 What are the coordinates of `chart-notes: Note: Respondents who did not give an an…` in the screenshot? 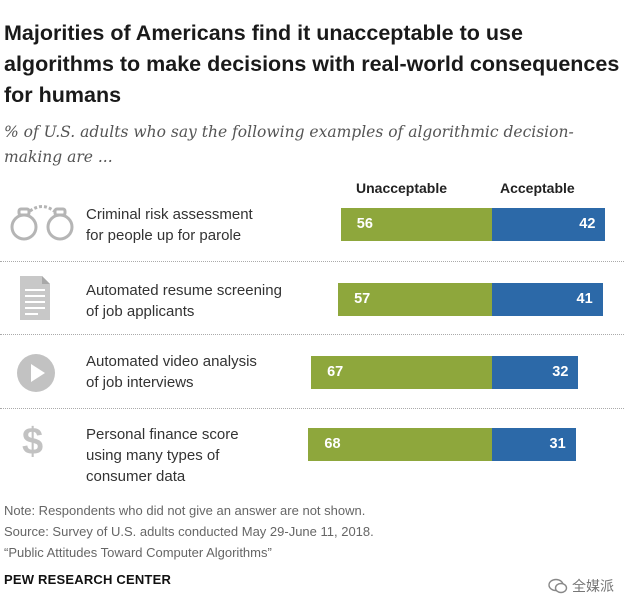 It's located at (189, 531).